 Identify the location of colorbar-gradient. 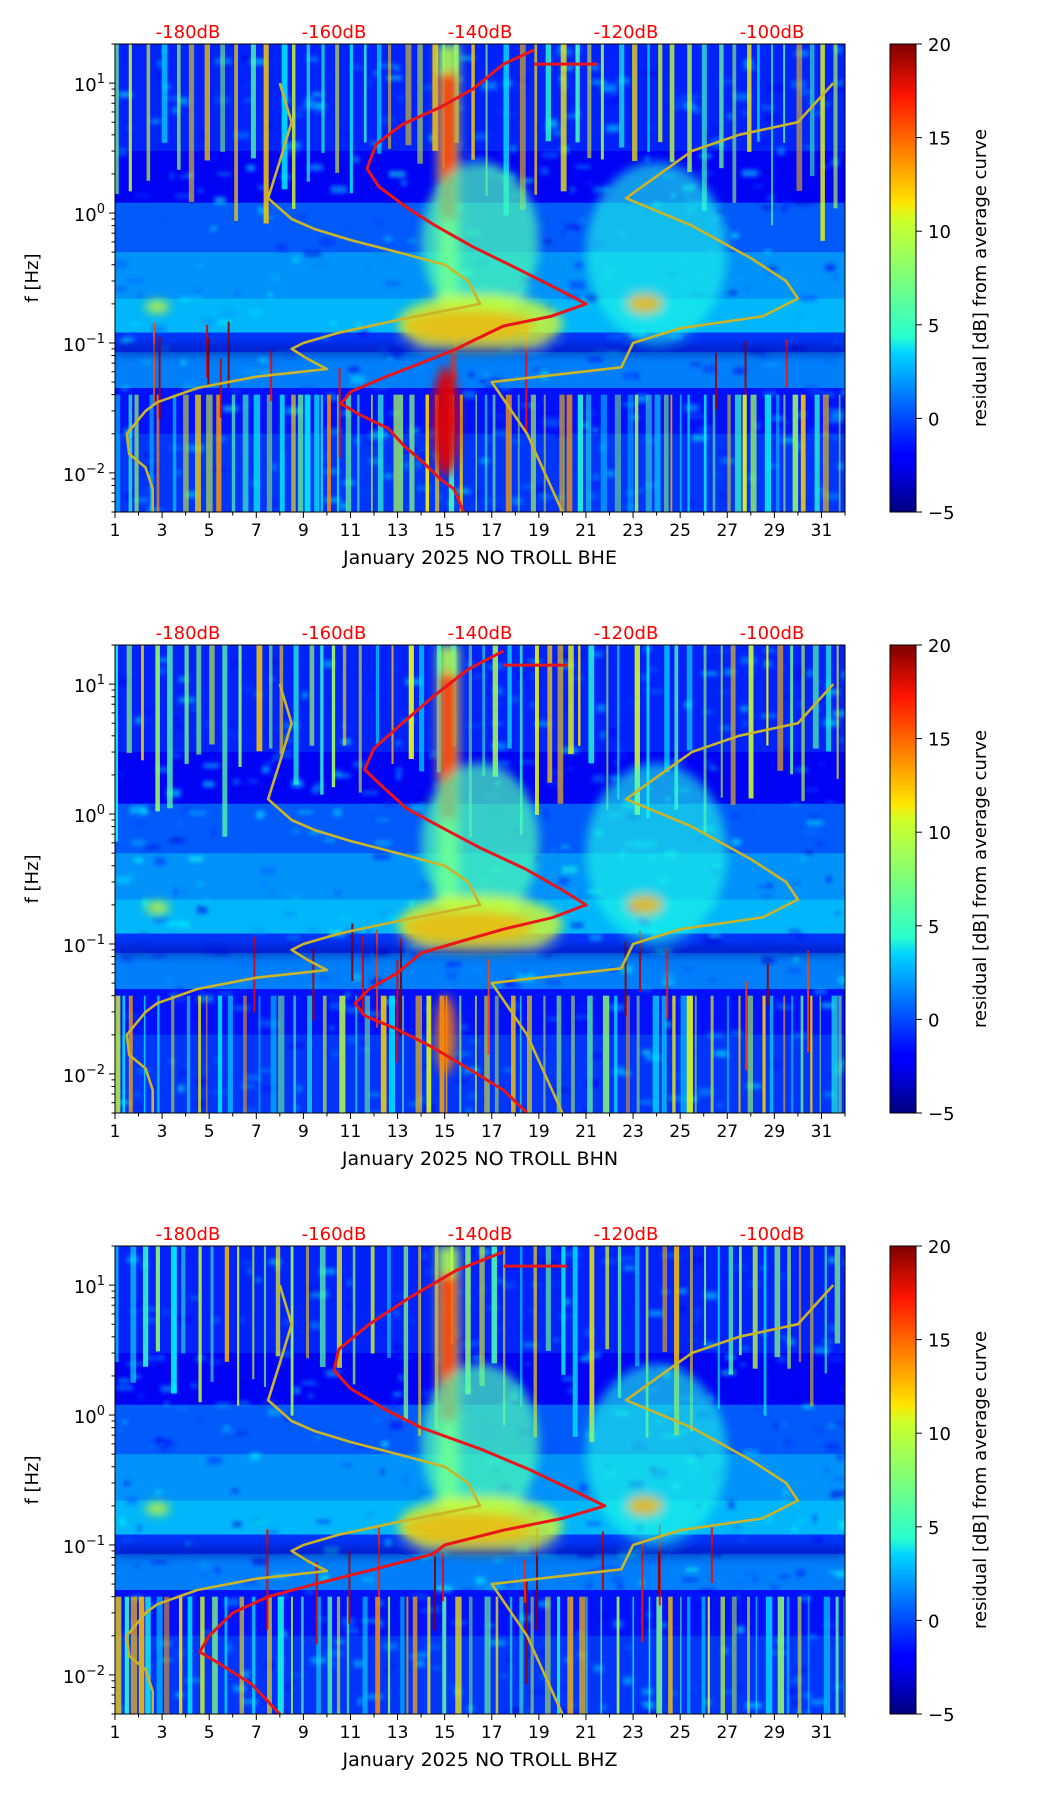
(903, 879).